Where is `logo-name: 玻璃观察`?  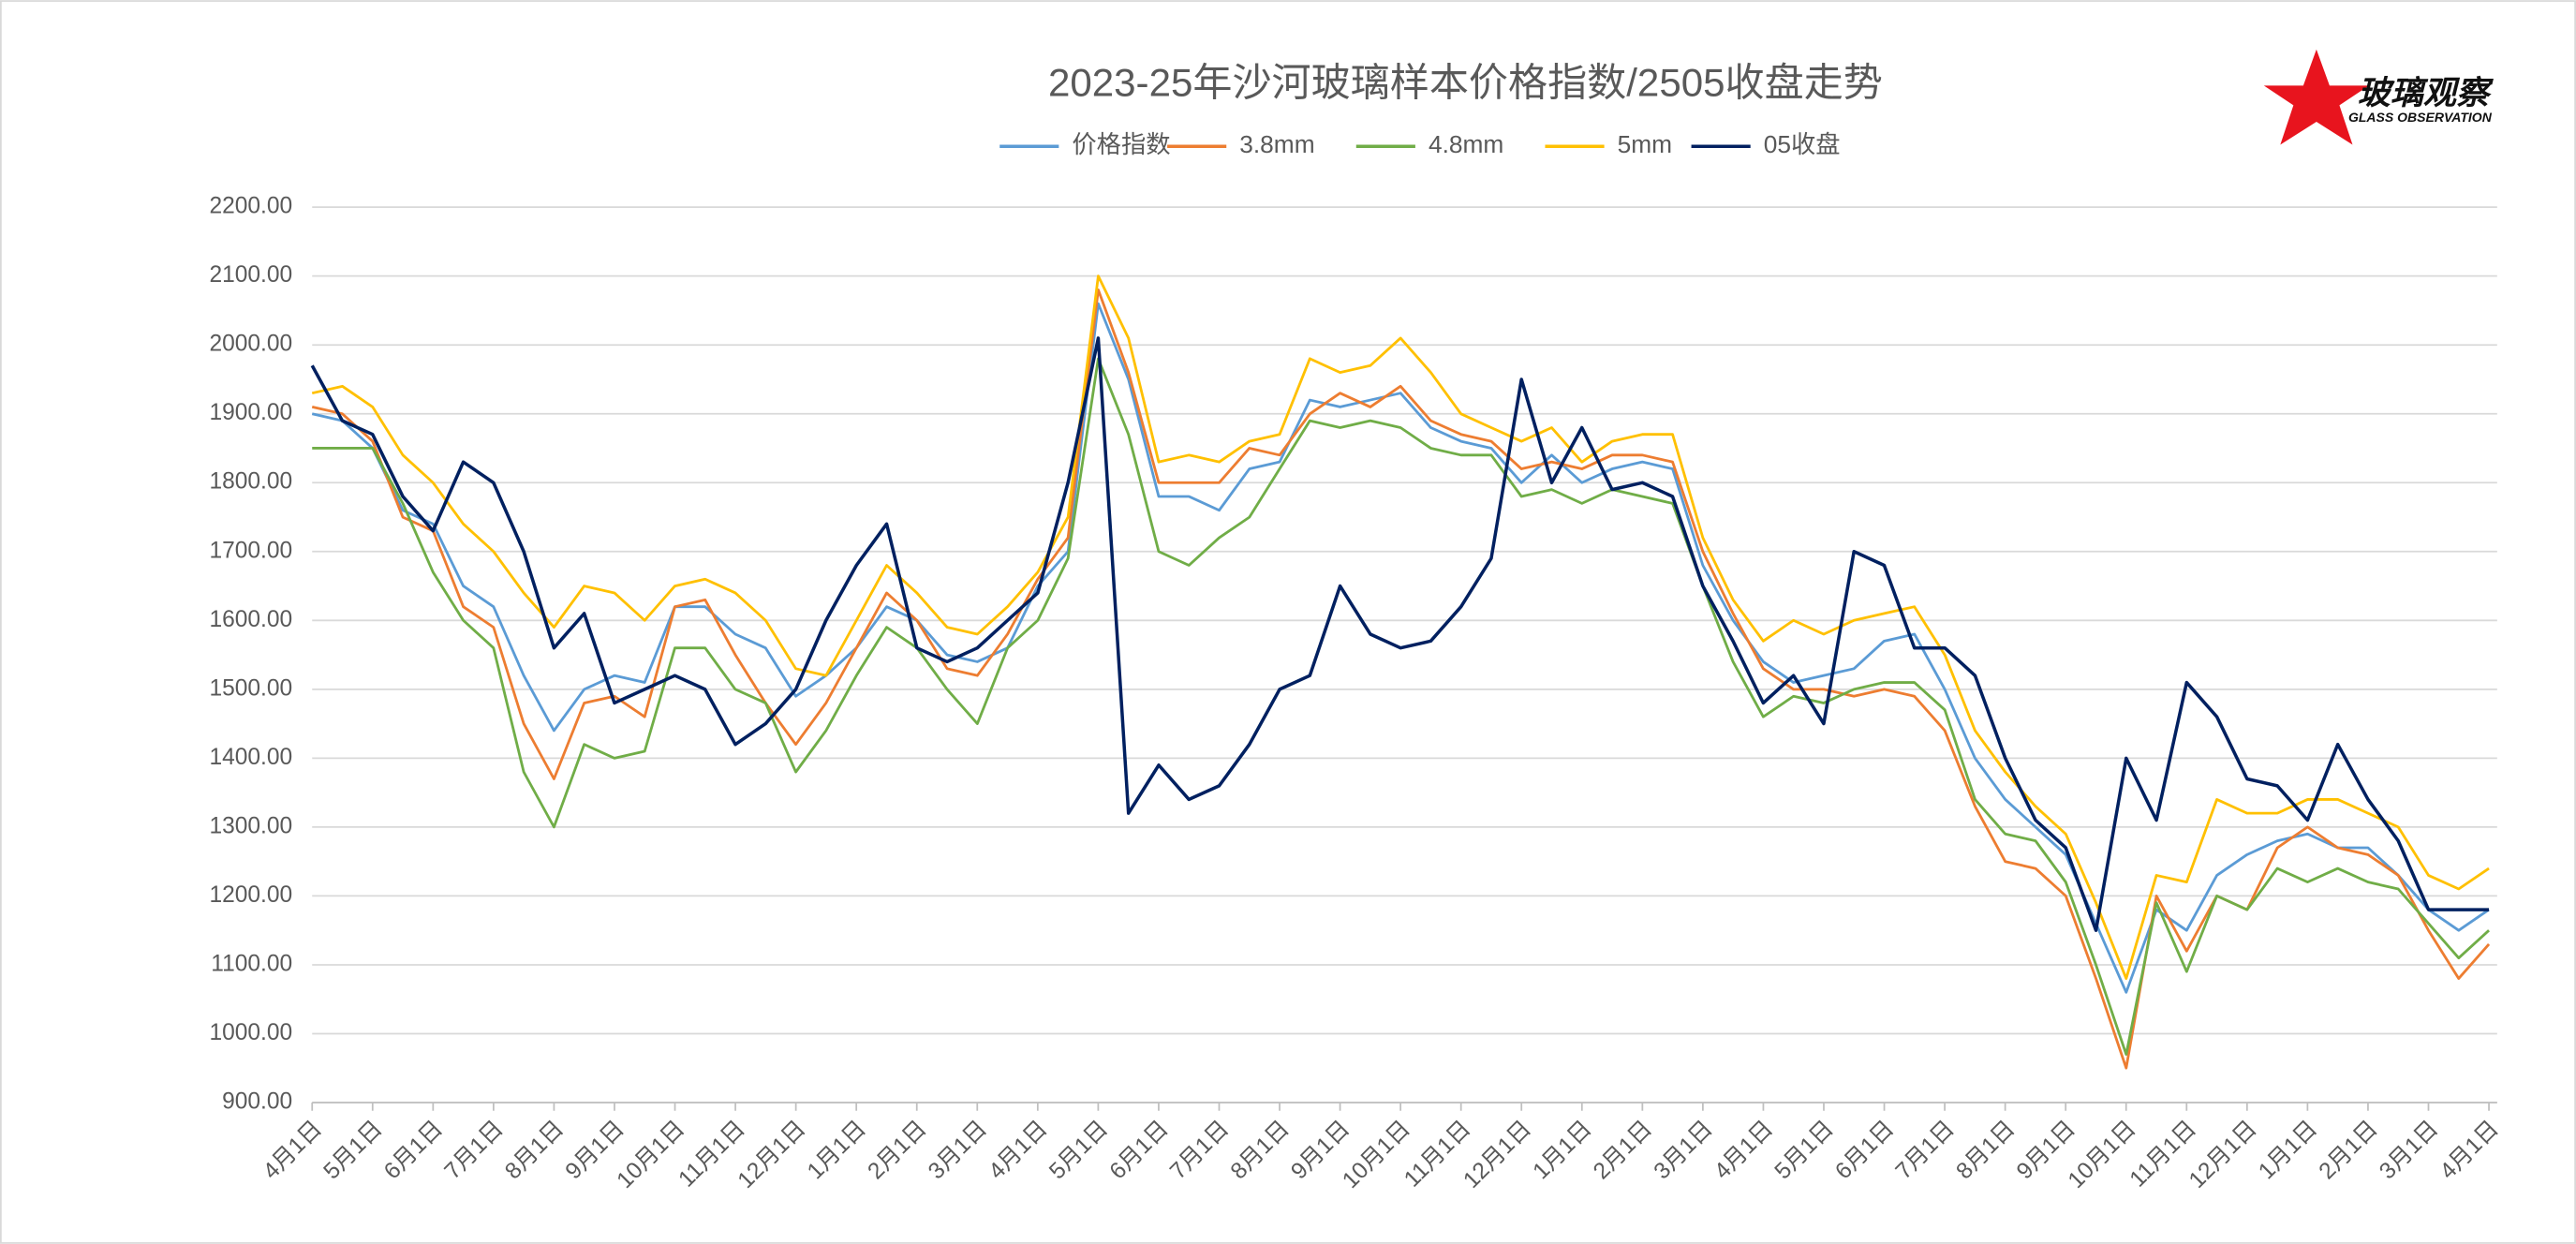
logo-name: 玻璃观察 is located at coordinates (2426, 93).